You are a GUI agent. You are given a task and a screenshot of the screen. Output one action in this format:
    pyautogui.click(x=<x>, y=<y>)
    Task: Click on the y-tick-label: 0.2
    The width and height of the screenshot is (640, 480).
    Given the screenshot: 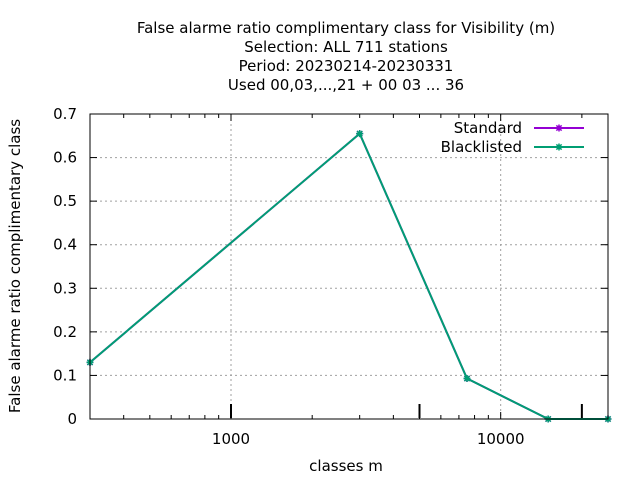 What is the action you would take?
    pyautogui.click(x=65, y=332)
    